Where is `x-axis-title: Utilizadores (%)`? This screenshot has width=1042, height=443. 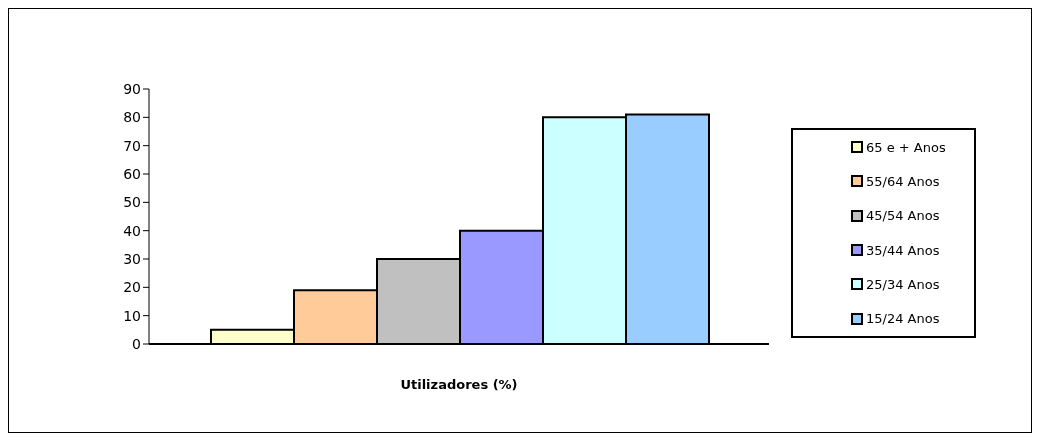
x-axis-title: Utilizadores (%) is located at coordinates (459, 384).